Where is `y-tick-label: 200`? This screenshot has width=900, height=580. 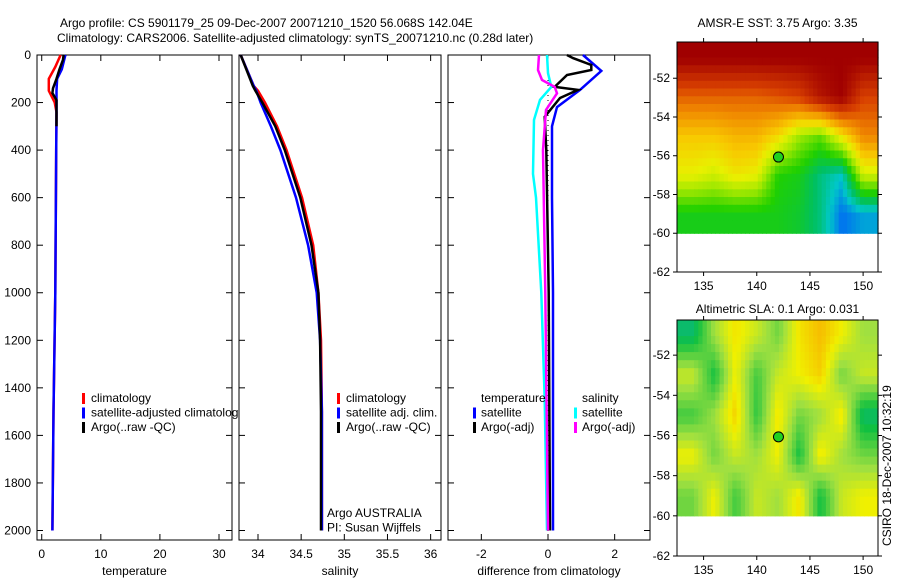 y-tick-label: 200 is located at coordinates (21, 103).